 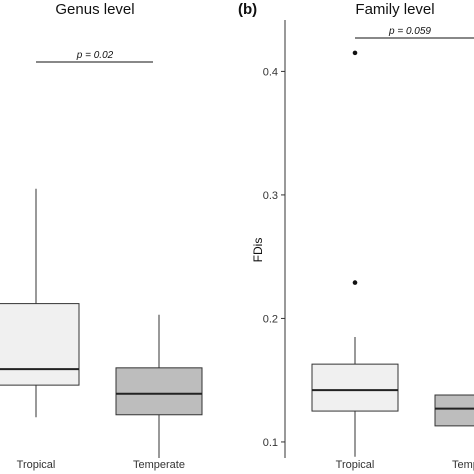 What do you see at coordinates (270, 196) in the screenshot?
I see `y-tick-label-0.3: 0.3` at bounding box center [270, 196].